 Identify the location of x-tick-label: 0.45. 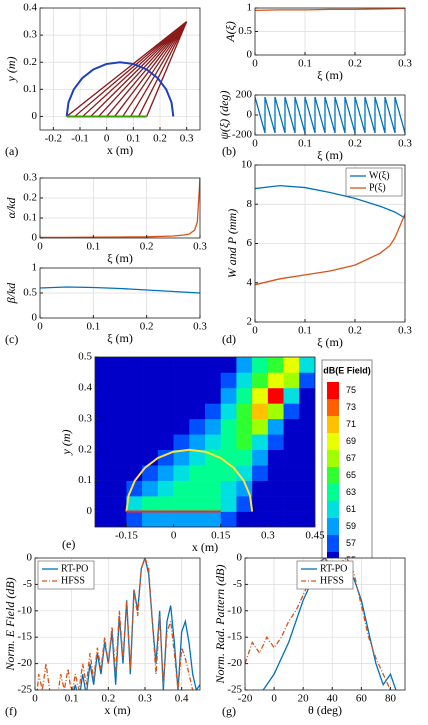
(315, 536).